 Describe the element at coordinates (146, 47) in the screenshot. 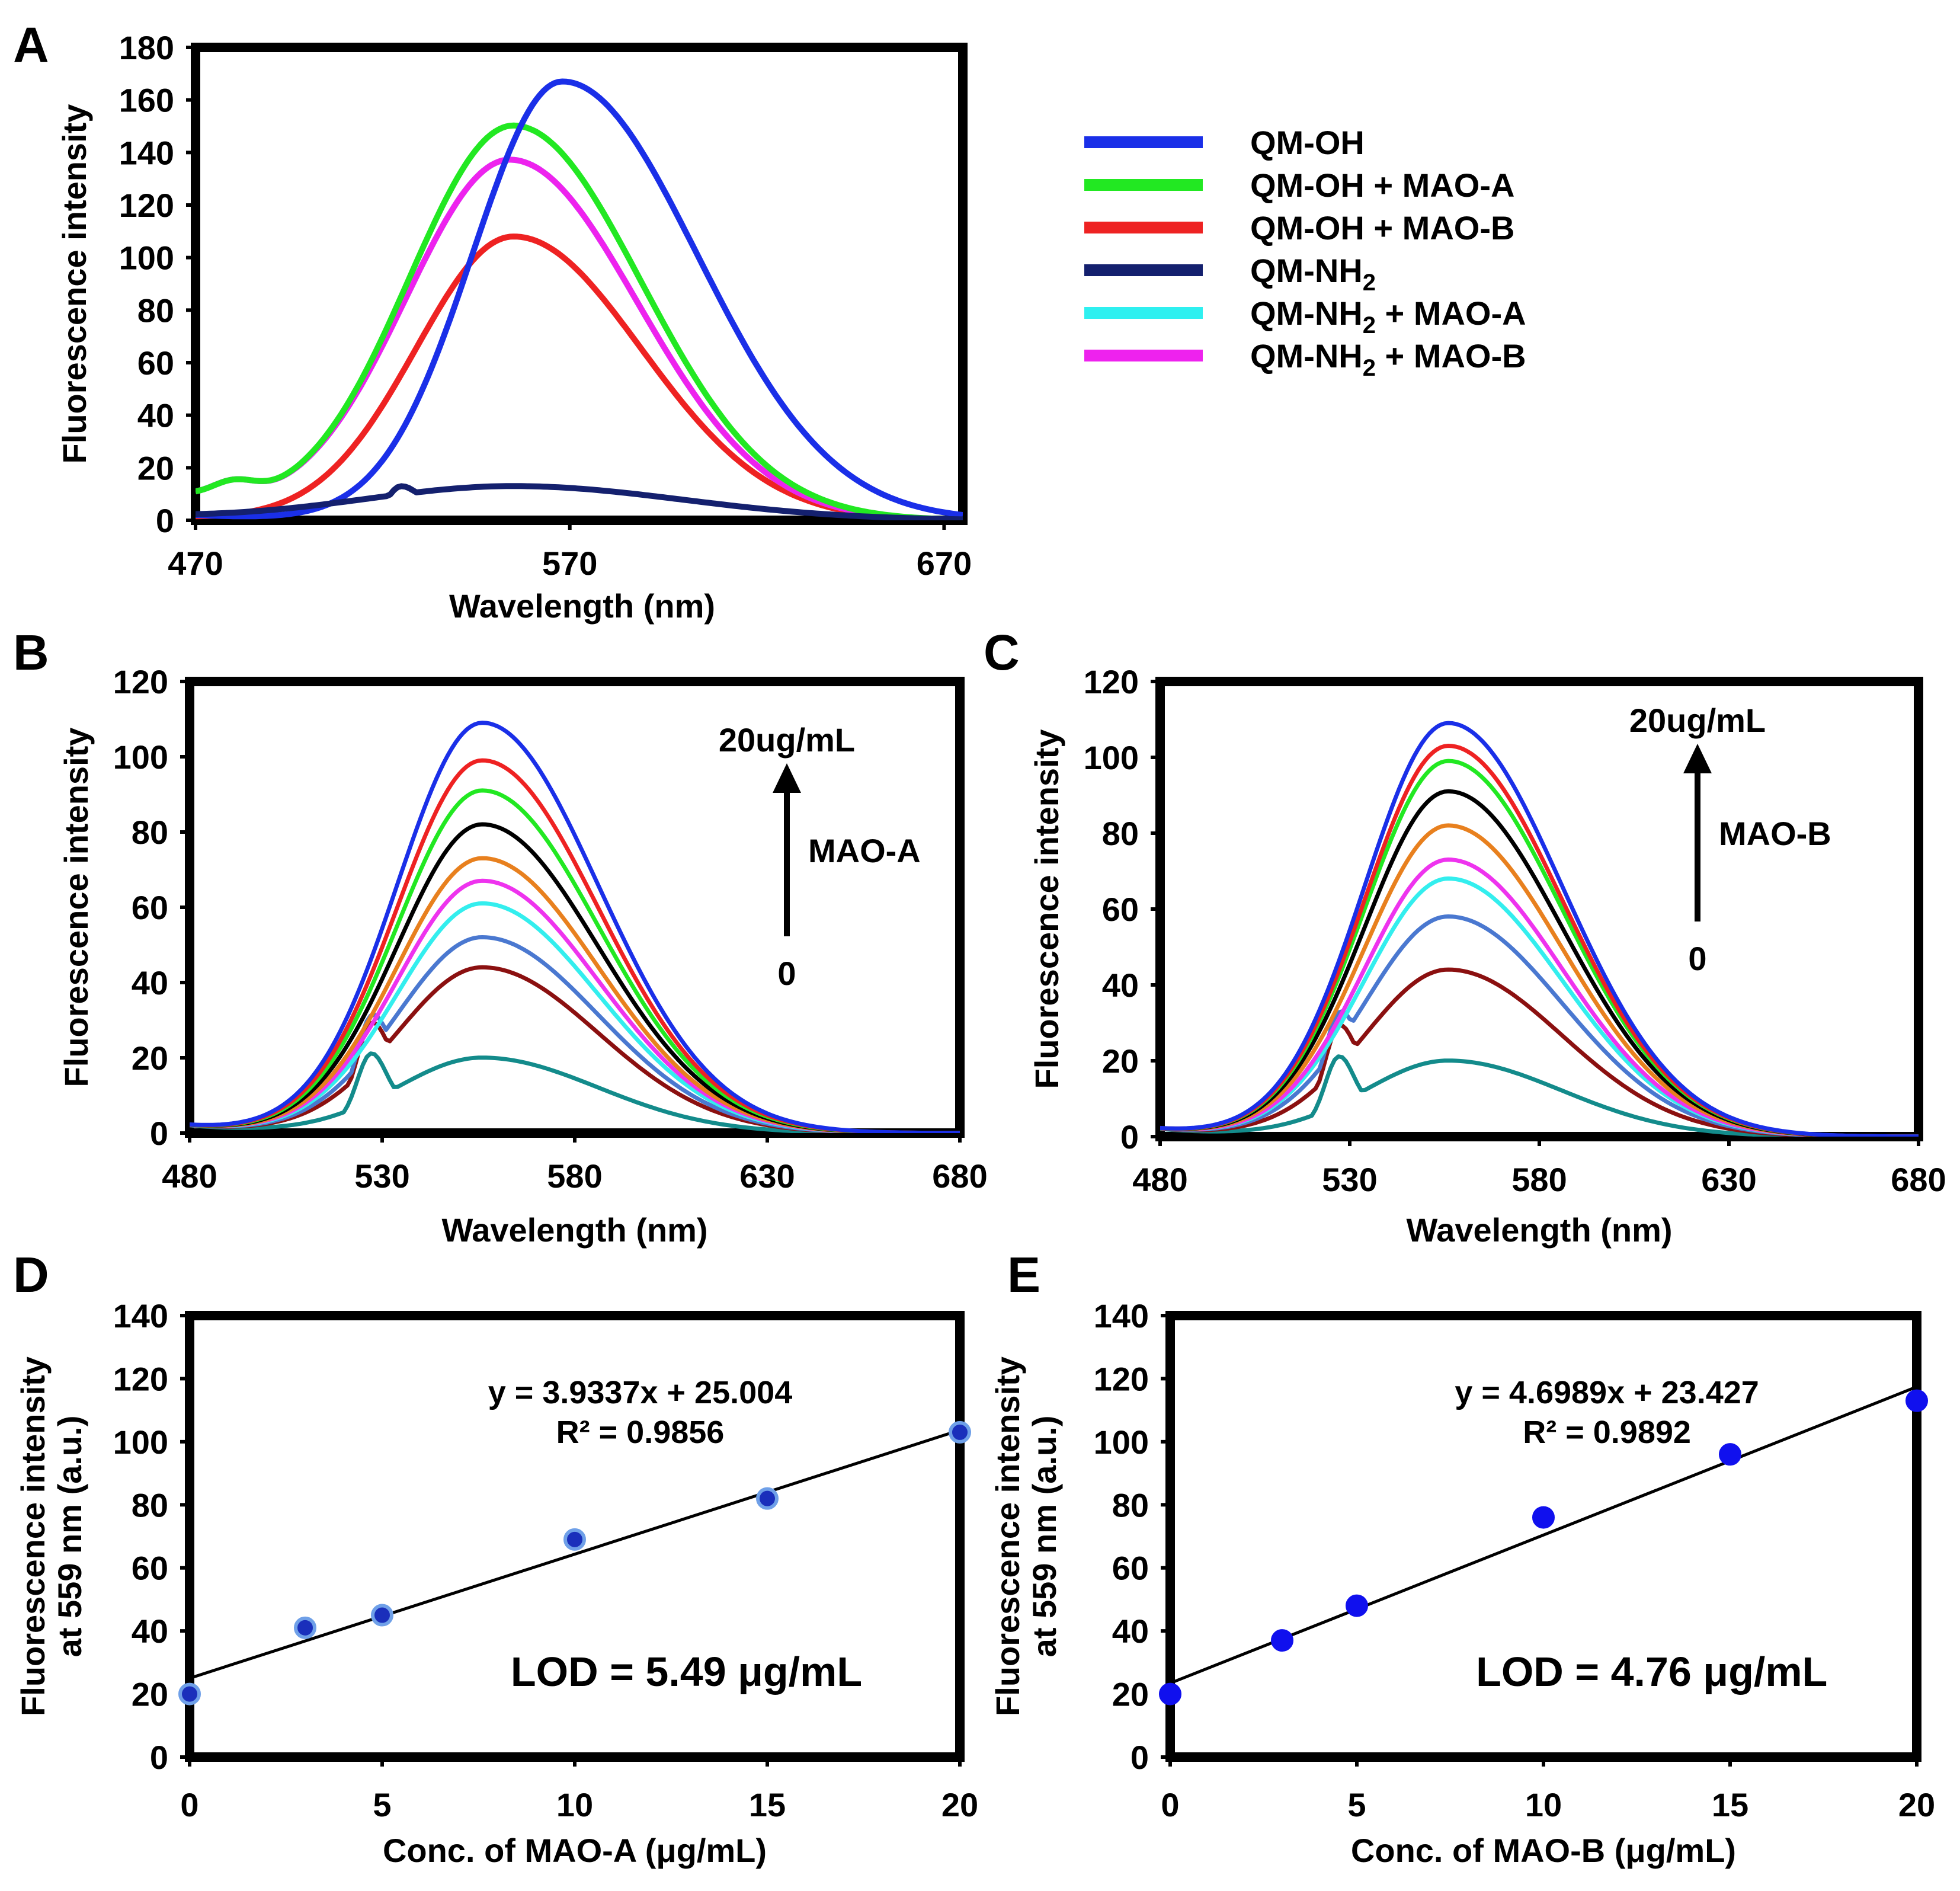

I see `y-tick-label: 180` at that location.